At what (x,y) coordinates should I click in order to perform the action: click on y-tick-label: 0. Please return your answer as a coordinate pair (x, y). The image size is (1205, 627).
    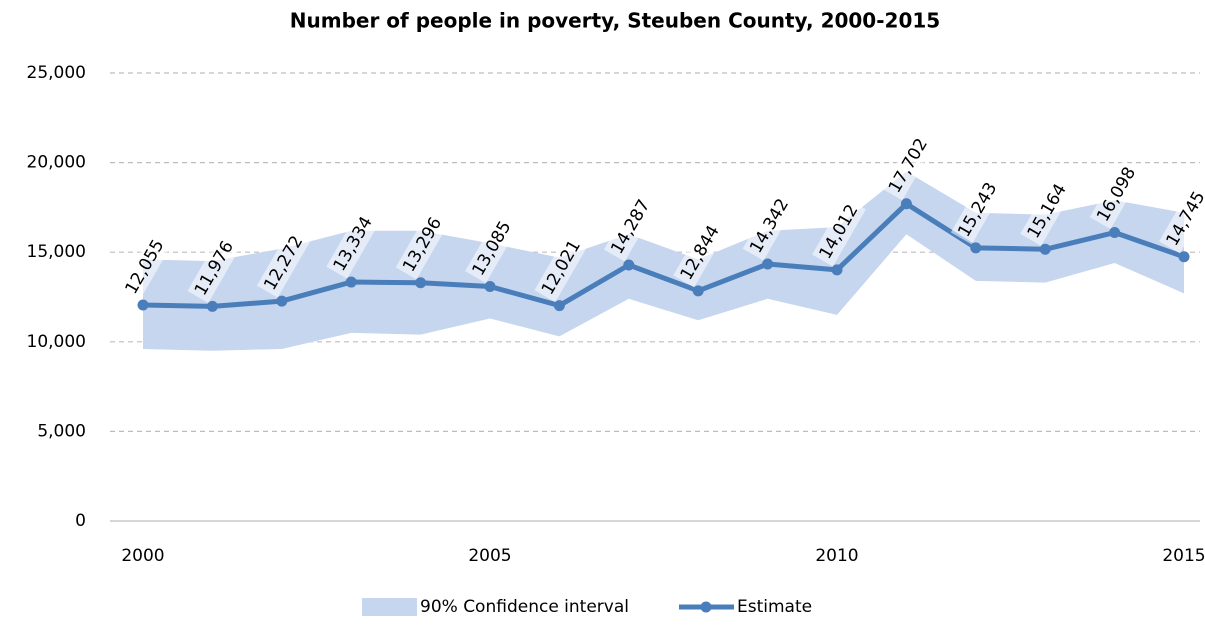
    Looking at the image, I should click on (80, 521).